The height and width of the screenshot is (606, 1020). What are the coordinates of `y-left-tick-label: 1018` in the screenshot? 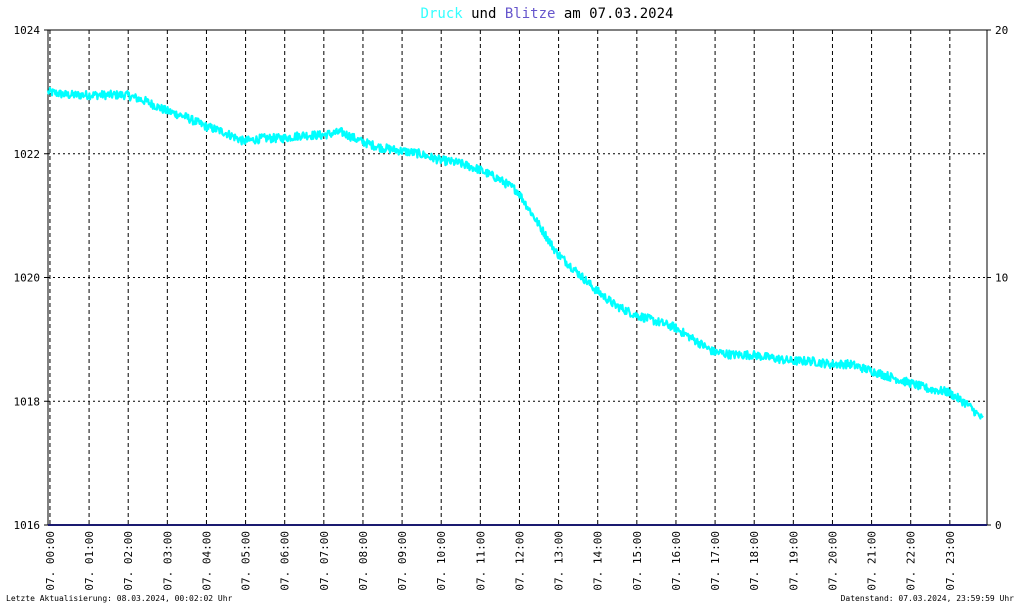 It's located at (27, 401).